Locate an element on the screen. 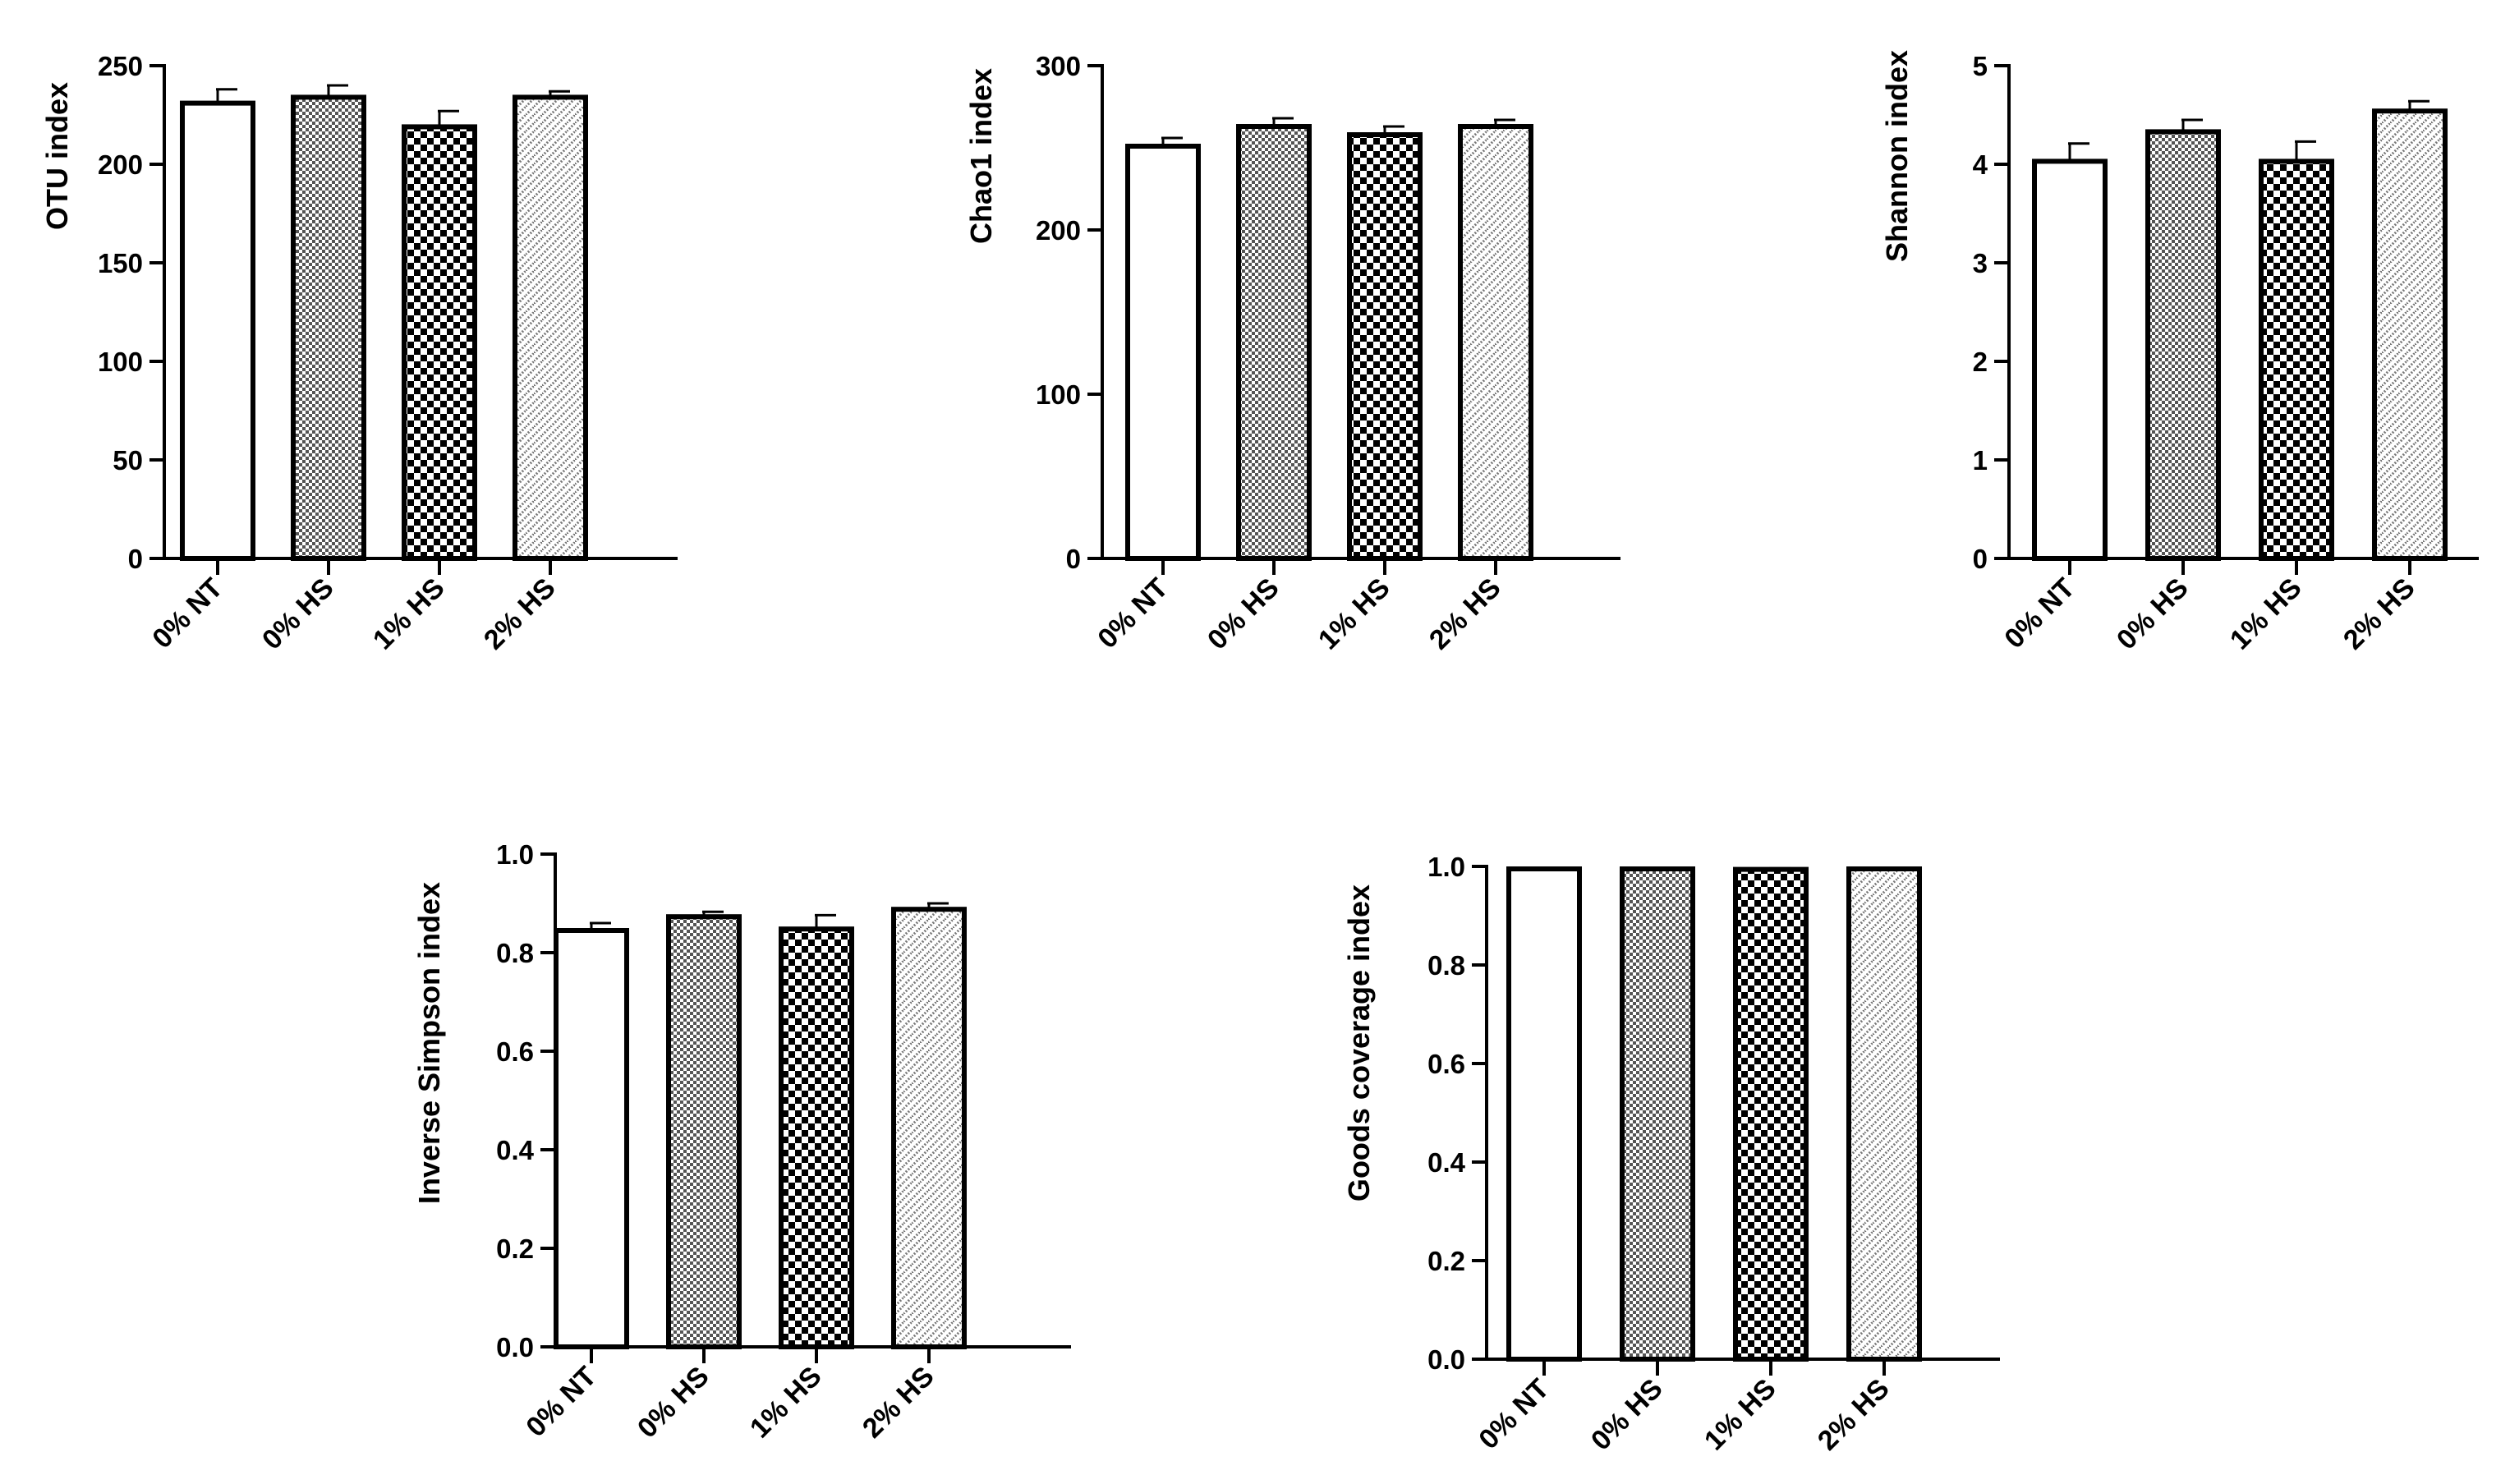  y-axis-title: Inverse Simpson index is located at coordinates (429, 1043).